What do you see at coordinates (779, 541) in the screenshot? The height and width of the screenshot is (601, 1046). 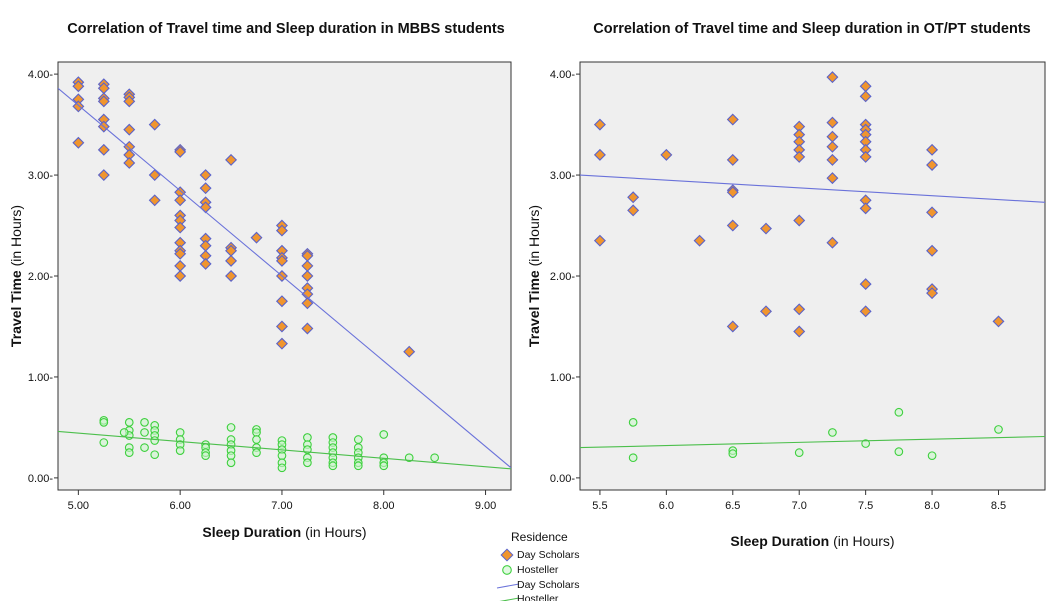 I see `x-axis-label-main: Sleep Duration` at bounding box center [779, 541].